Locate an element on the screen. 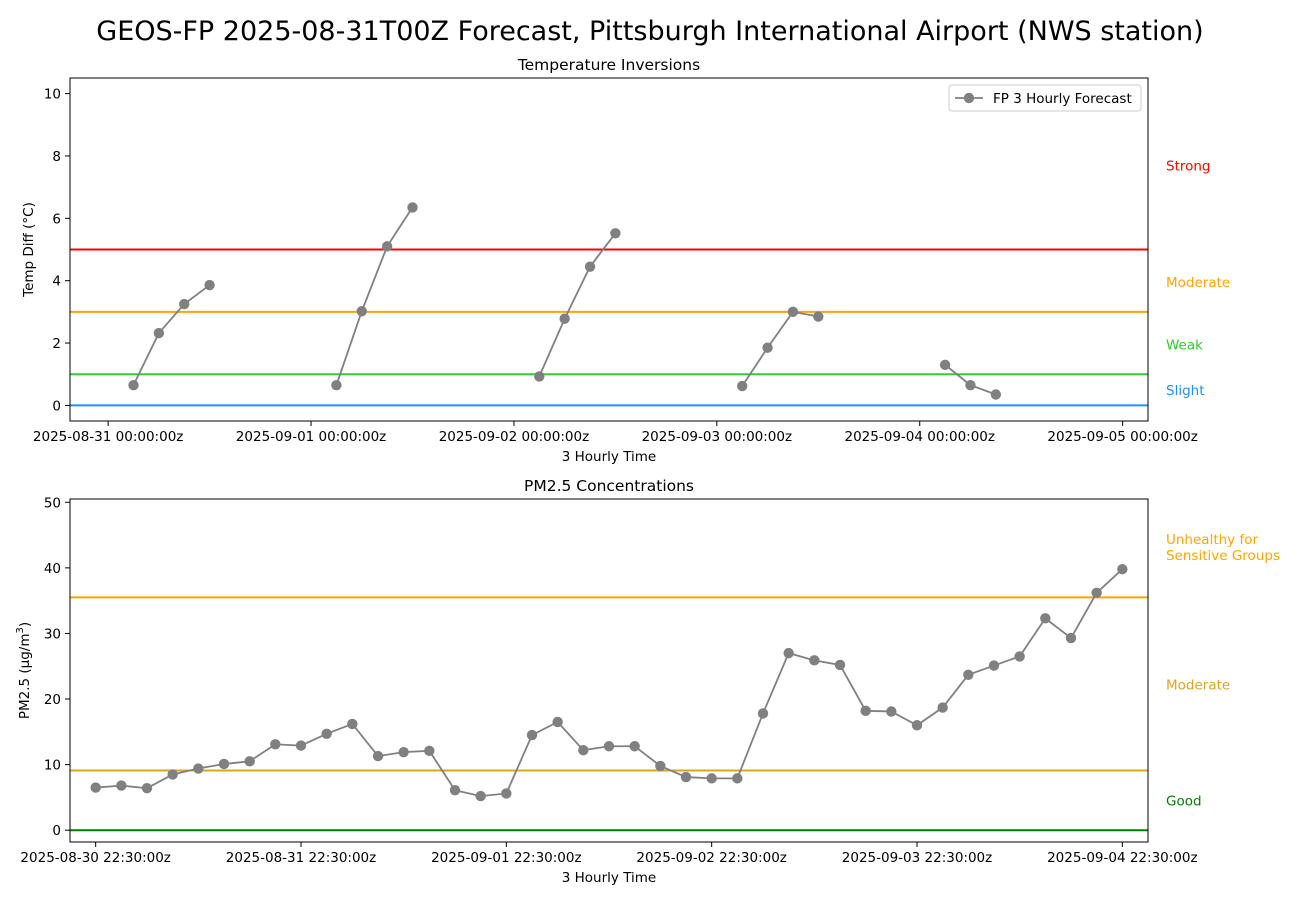  x-tick-label: 2025-09-03 00:00:00z is located at coordinates (717, 437).